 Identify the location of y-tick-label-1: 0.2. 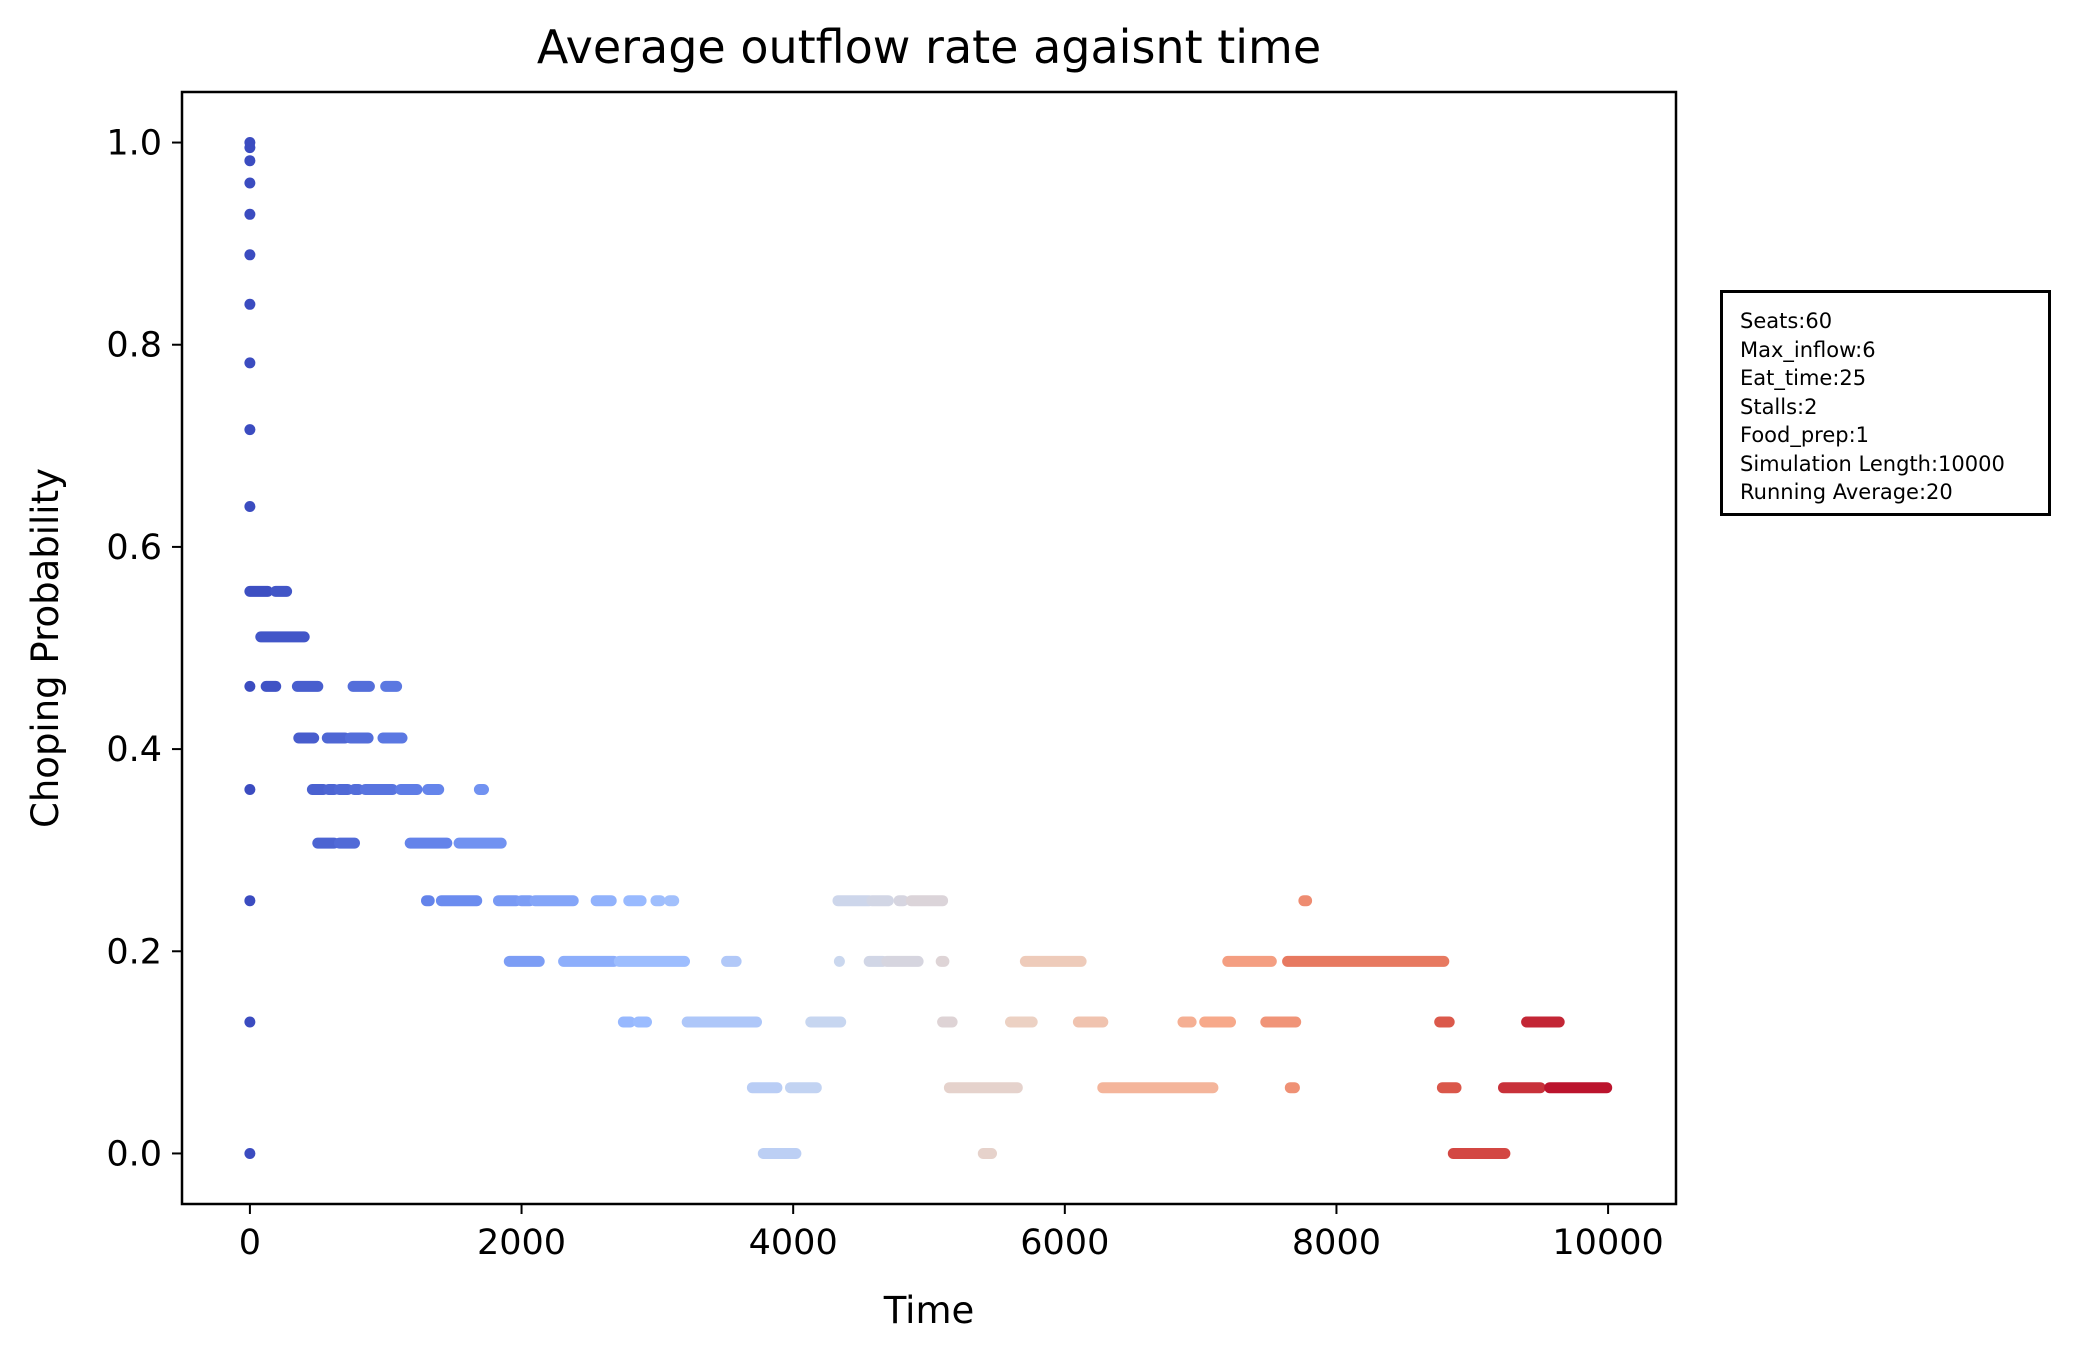
(134, 952).